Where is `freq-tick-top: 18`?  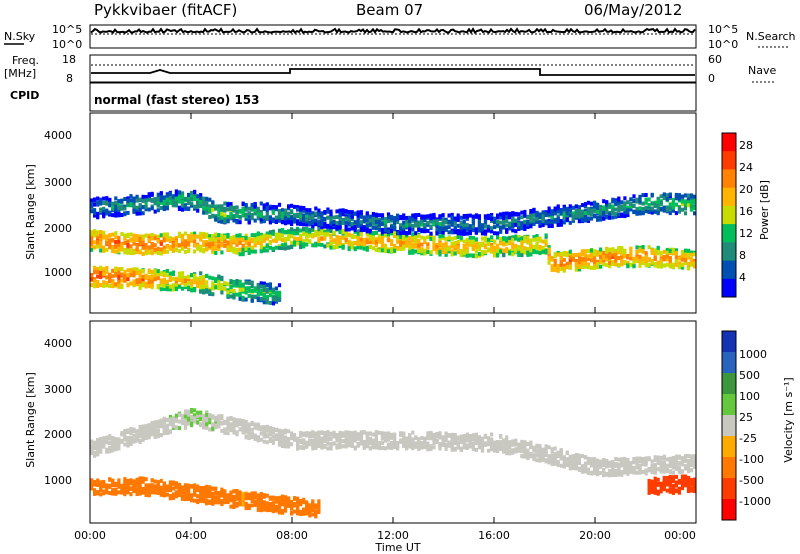 freq-tick-top: 18 is located at coordinates (69, 59).